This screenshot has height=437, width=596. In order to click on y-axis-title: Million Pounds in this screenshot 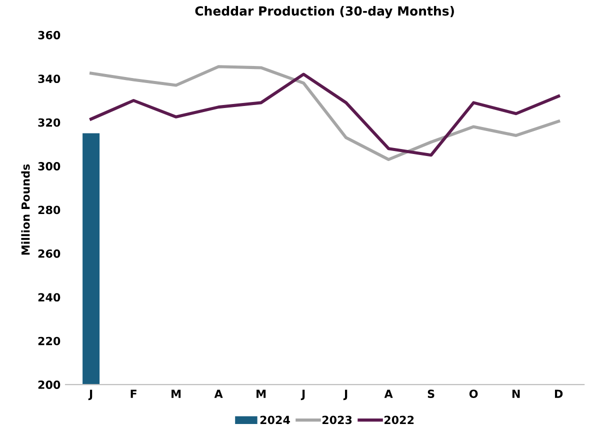, I will do `click(25, 209)`.